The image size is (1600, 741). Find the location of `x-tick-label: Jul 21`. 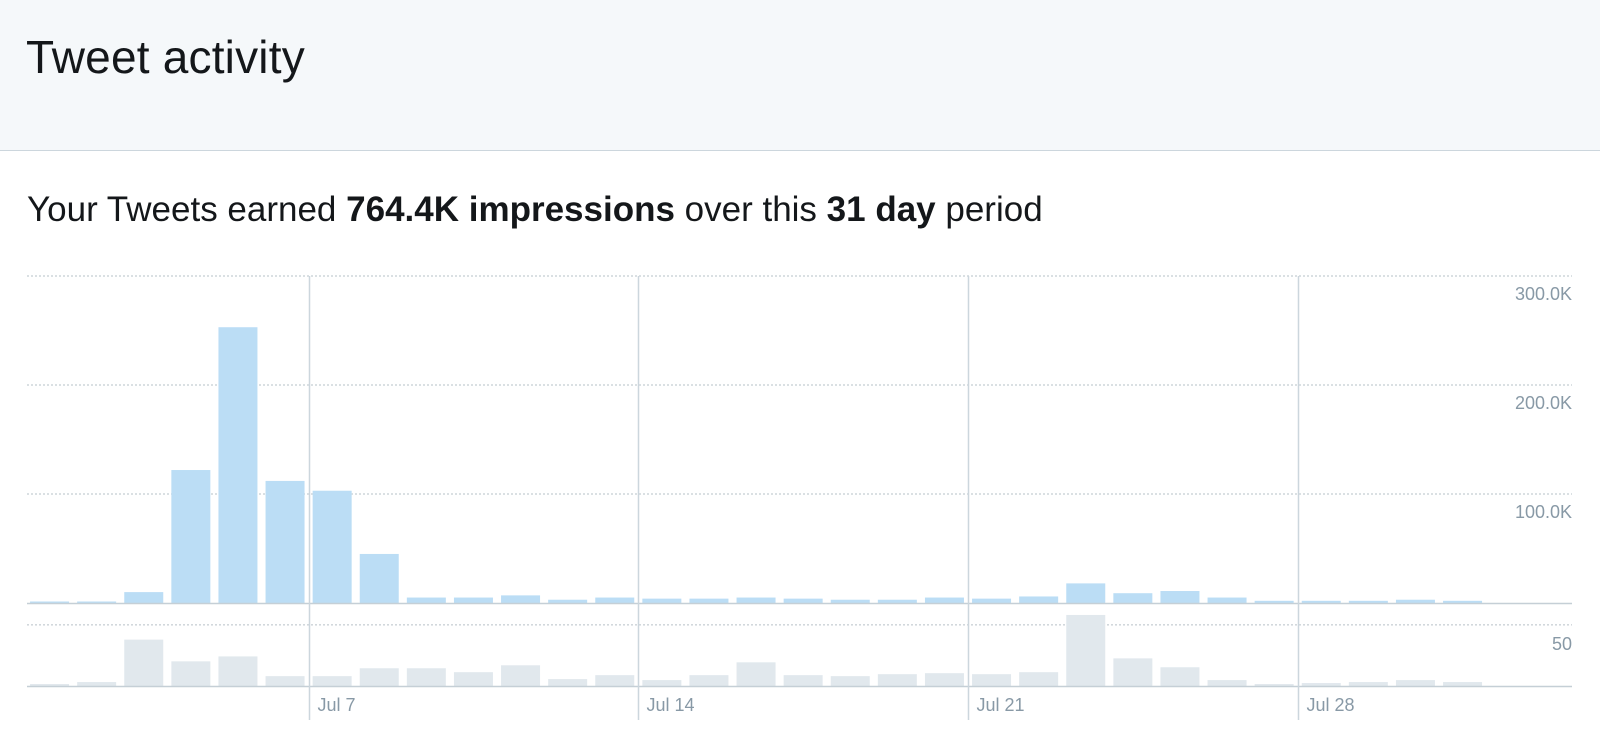

x-tick-label: Jul 21 is located at coordinates (1001, 705).